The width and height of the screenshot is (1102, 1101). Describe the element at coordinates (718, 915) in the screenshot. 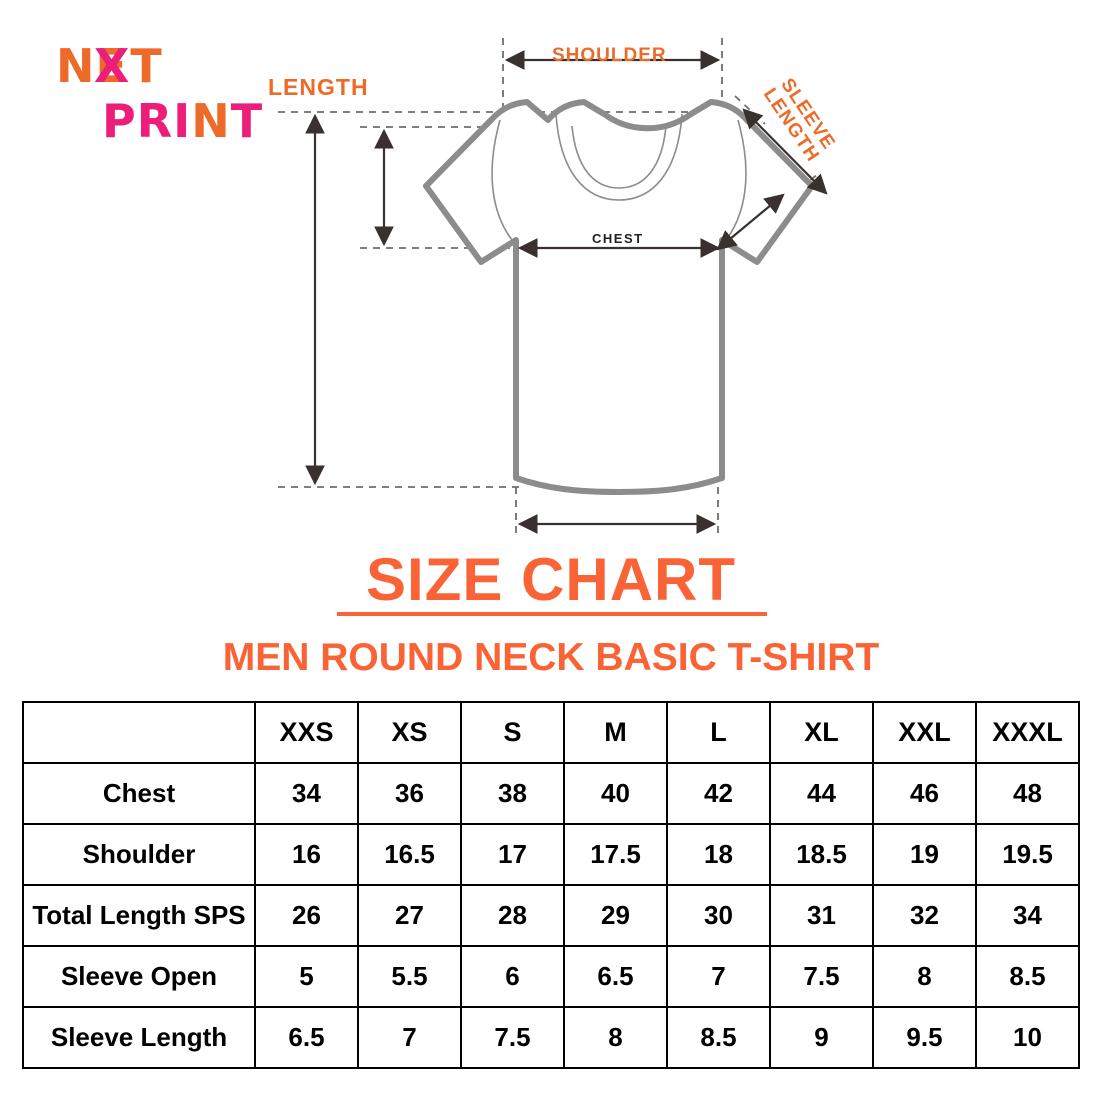

I see `cell-total-length-l: 30` at that location.